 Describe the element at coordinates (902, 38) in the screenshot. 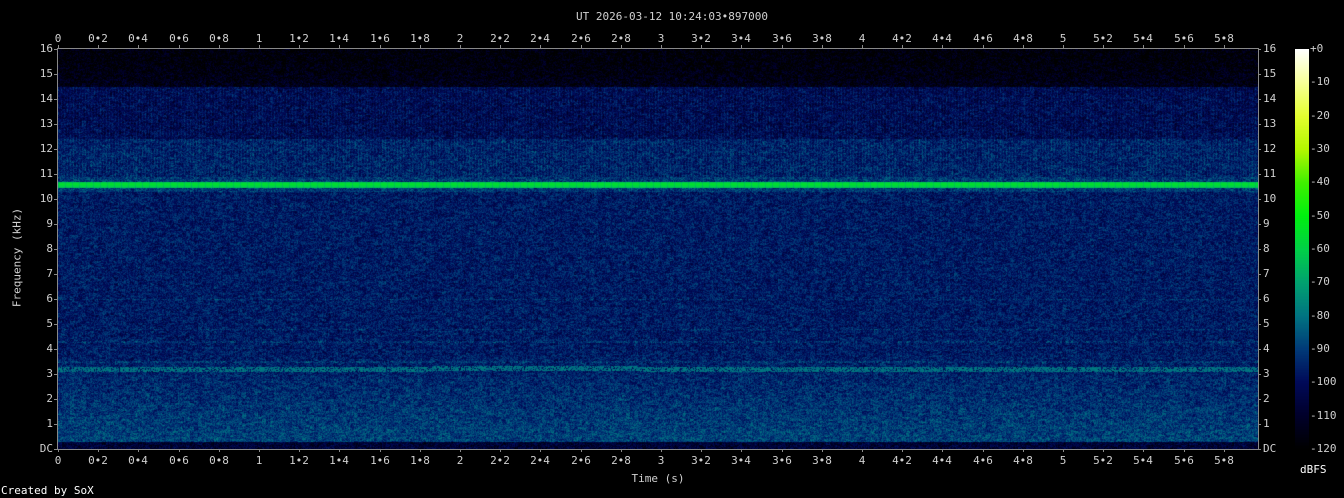

I see `x-tick-label-top: 4•2` at that location.